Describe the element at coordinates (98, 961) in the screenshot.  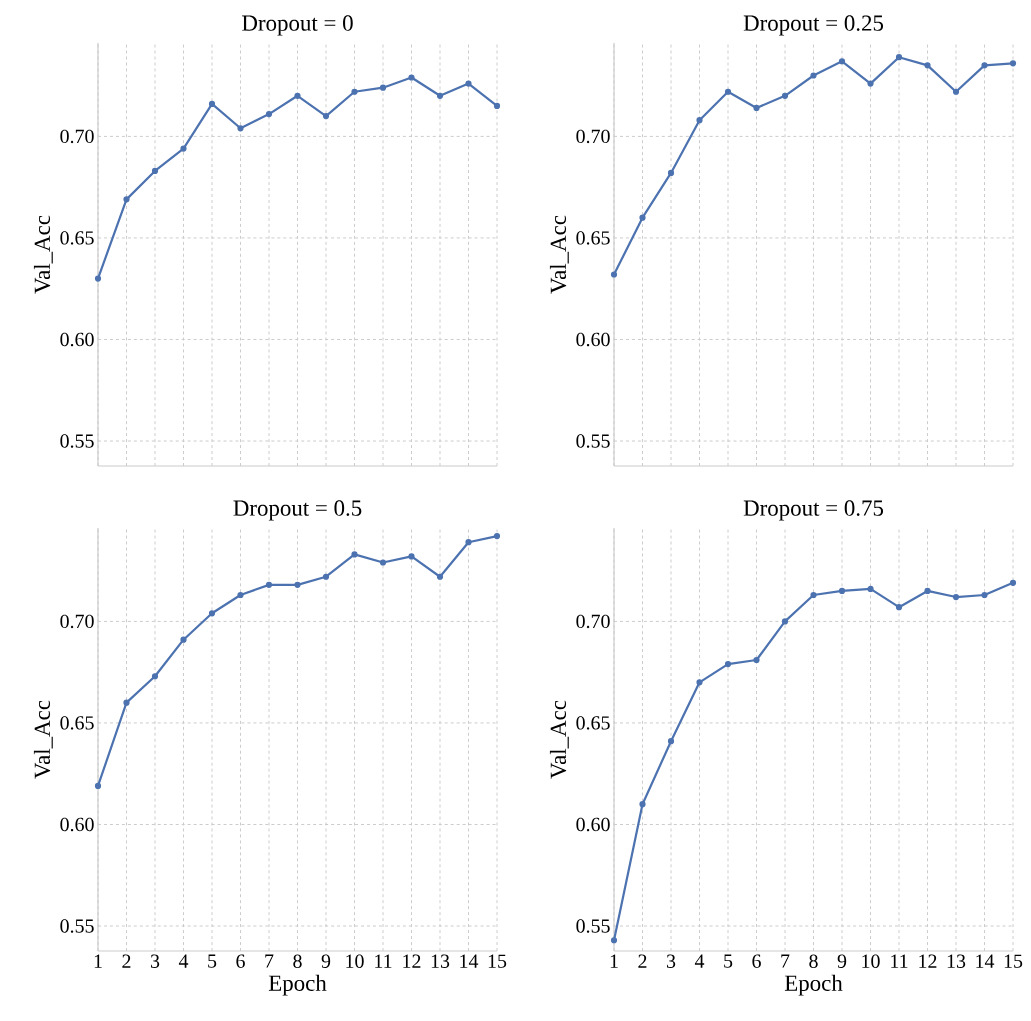
I see `x-tick-label: 1` at that location.